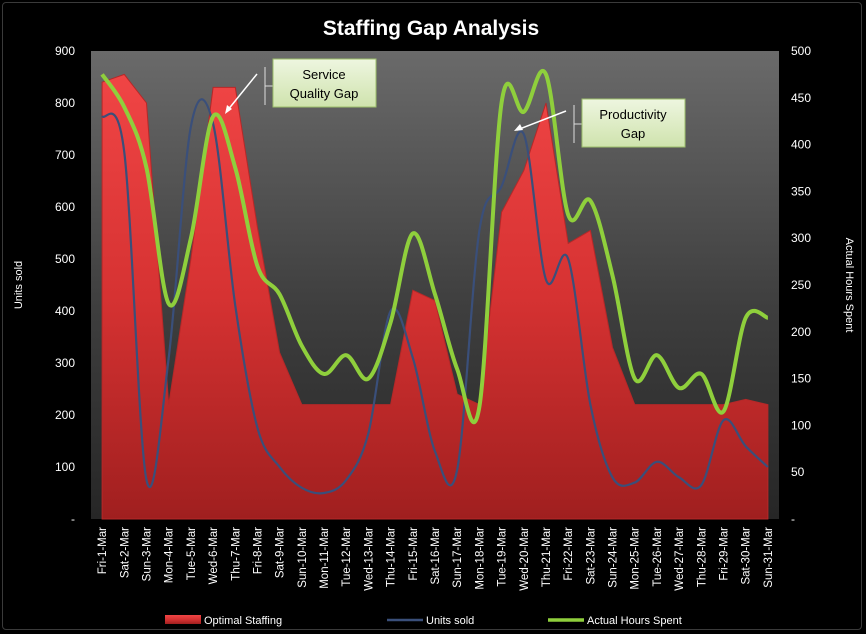 This screenshot has width=866, height=634. I want to click on x-tick-label: Sun-31-Mar, so click(769, 557).